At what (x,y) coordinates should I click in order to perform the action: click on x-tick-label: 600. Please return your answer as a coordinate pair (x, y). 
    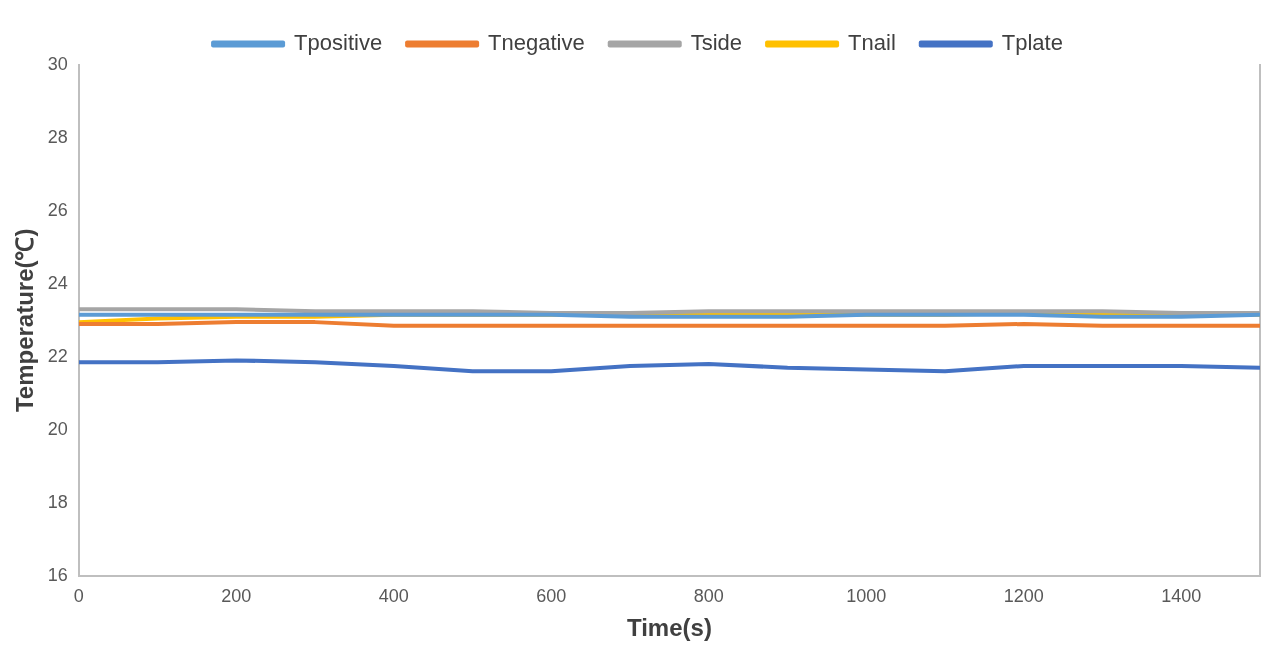
    Looking at the image, I should click on (551, 596).